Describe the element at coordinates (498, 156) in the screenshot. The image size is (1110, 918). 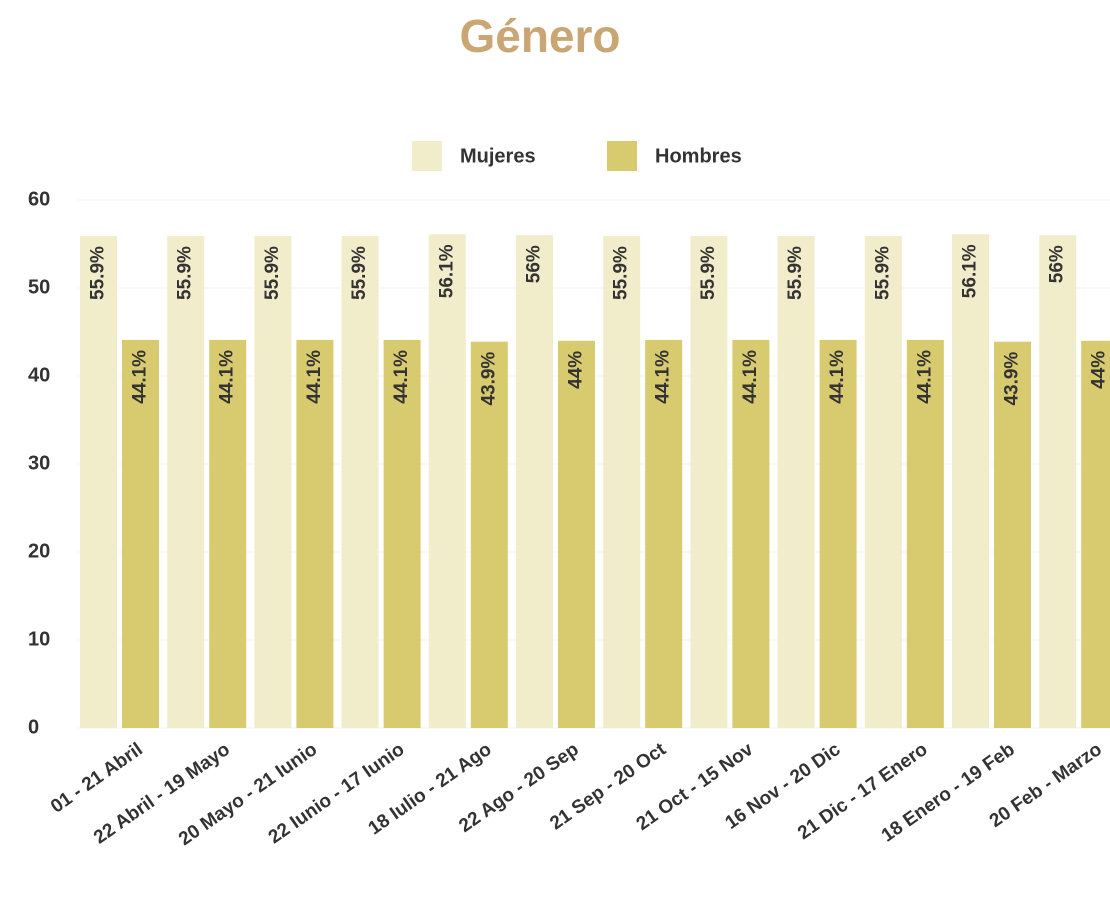
I see `legend-label: Mujeres` at that location.